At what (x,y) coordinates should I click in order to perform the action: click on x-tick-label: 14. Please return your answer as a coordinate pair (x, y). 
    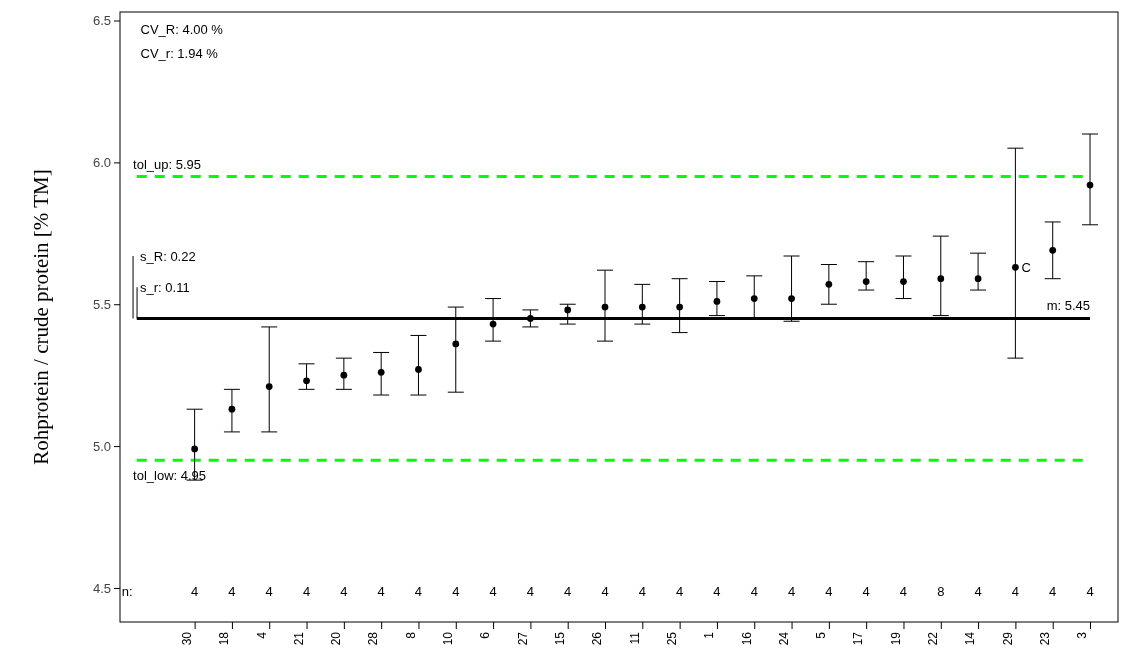
    Looking at the image, I should click on (970, 638).